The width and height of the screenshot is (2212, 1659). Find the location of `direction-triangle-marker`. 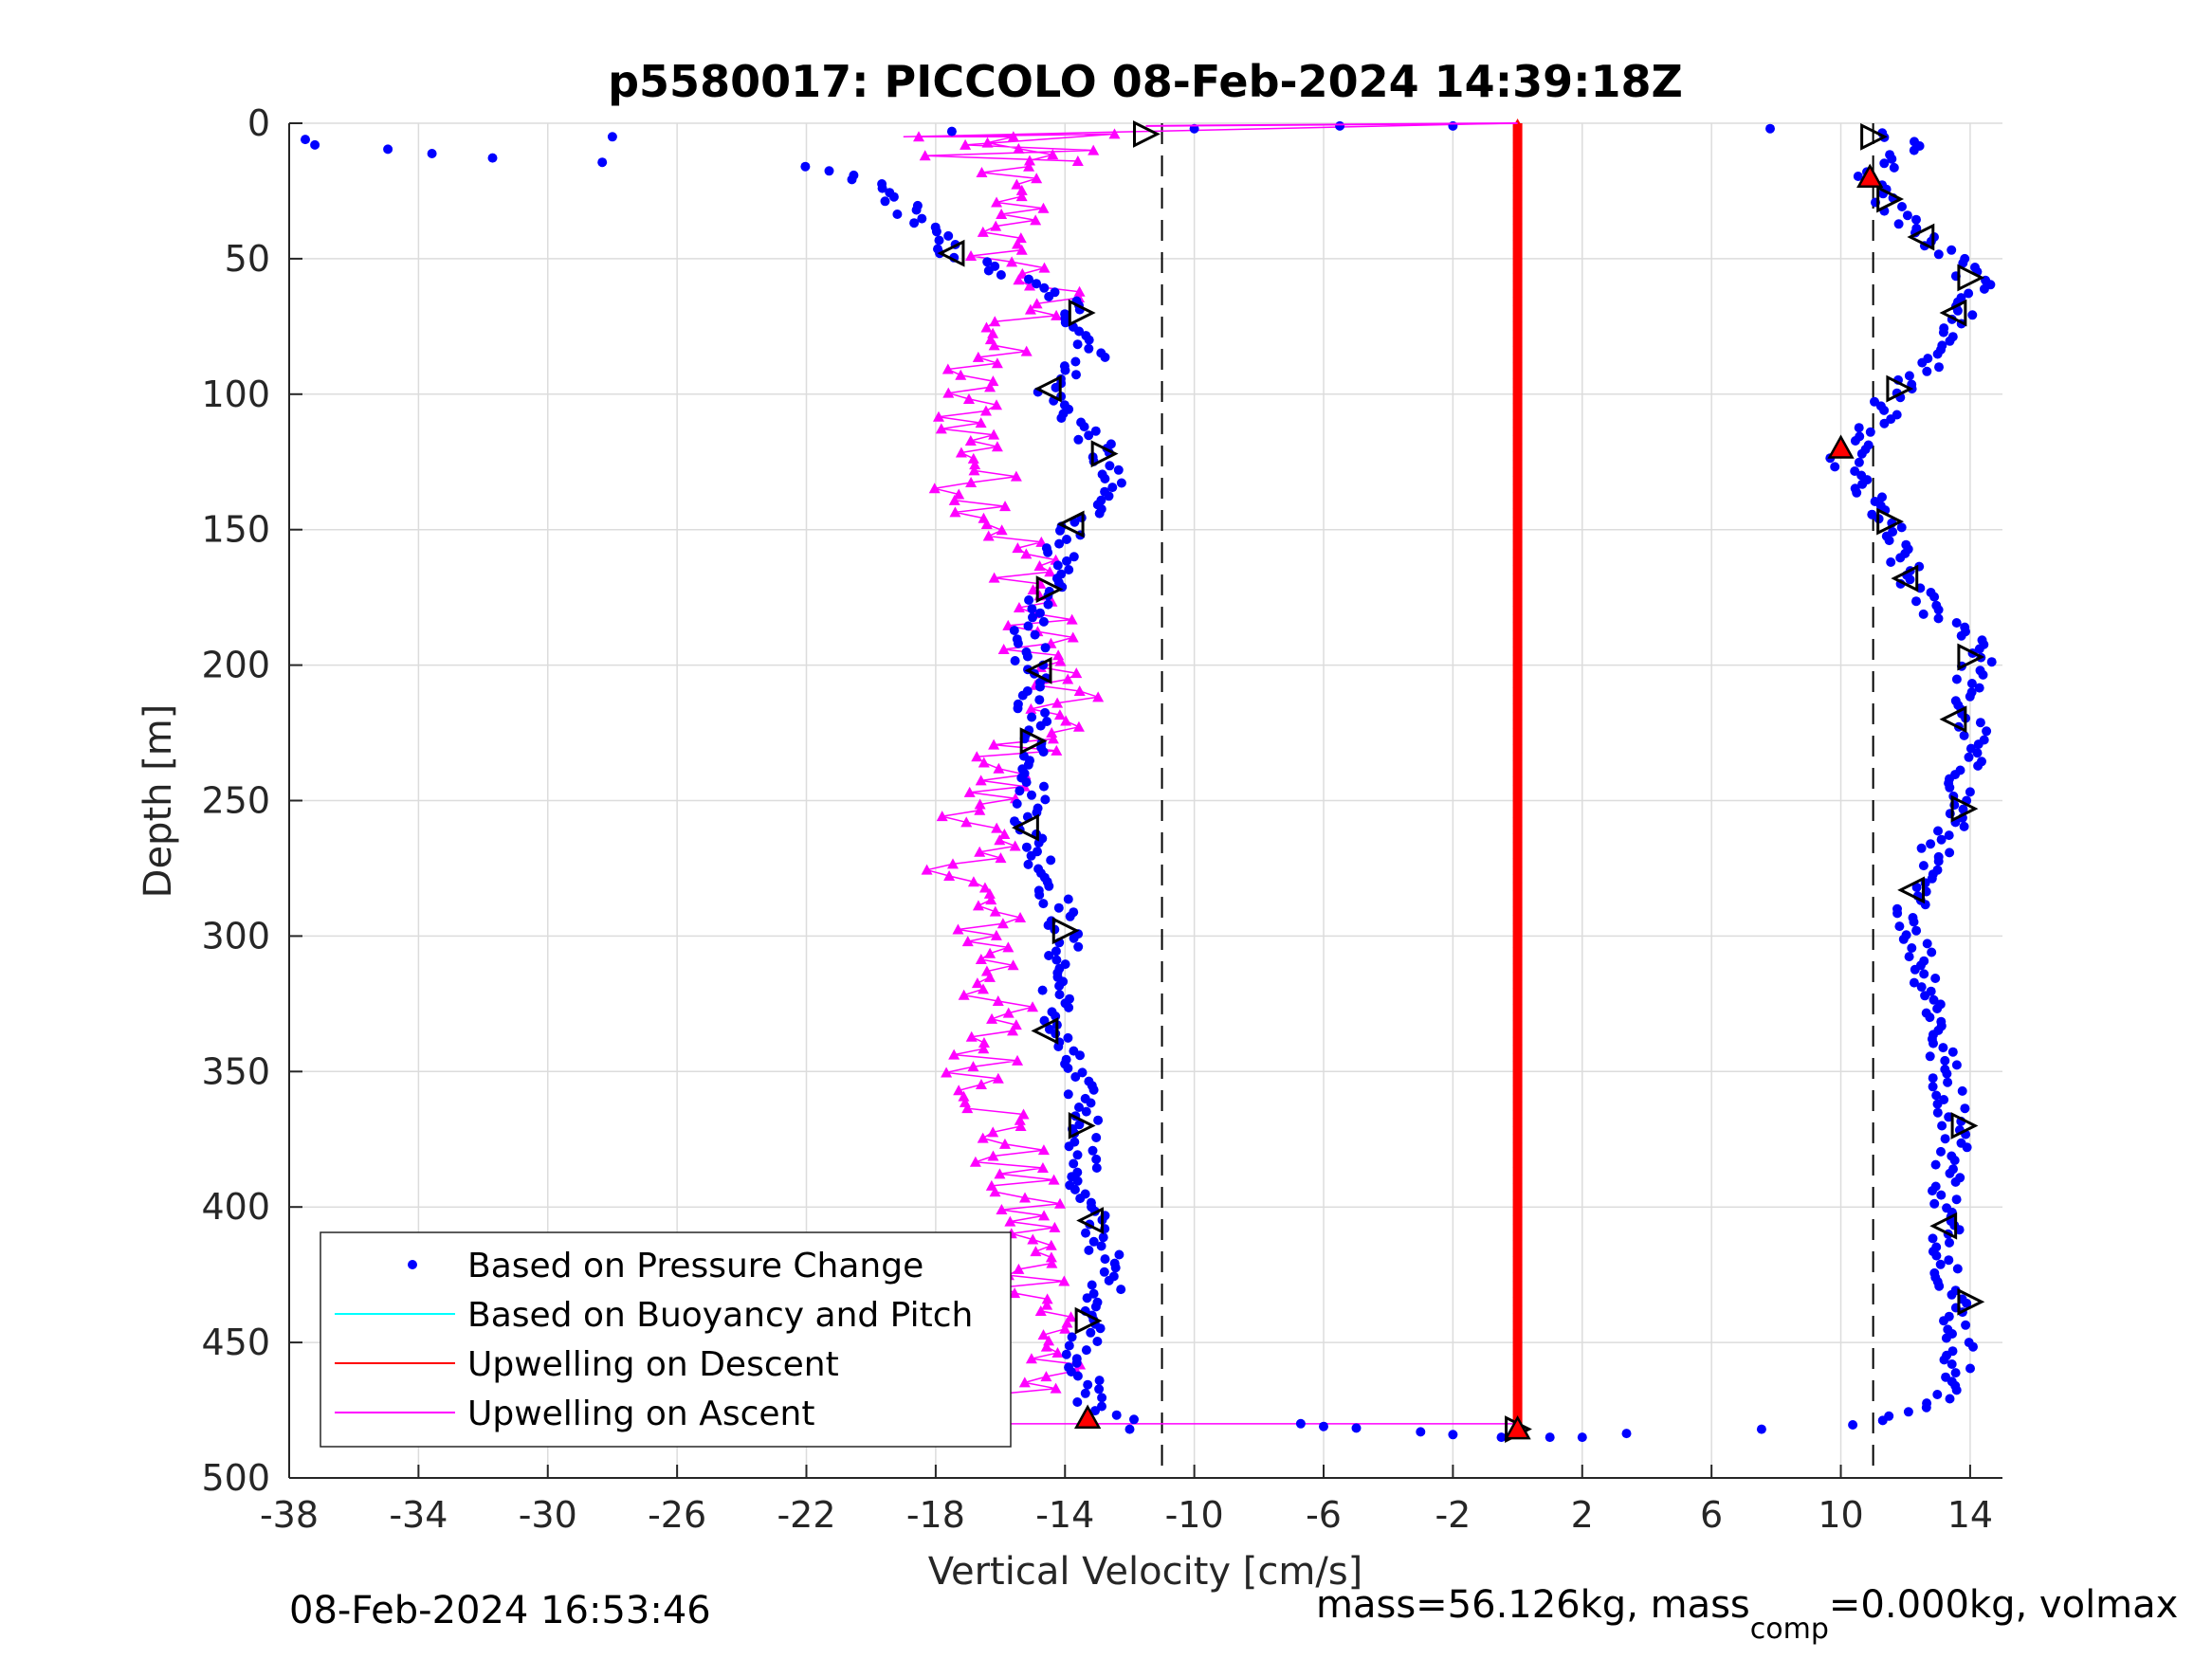

direction-triangle-marker is located at coordinates (951, 253).